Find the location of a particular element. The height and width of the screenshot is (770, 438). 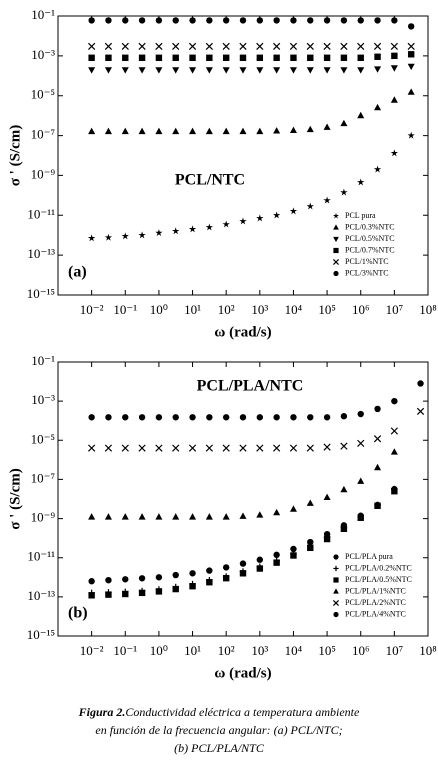

legend-label: PCL/PLA/1%NTC is located at coordinates (375, 590).